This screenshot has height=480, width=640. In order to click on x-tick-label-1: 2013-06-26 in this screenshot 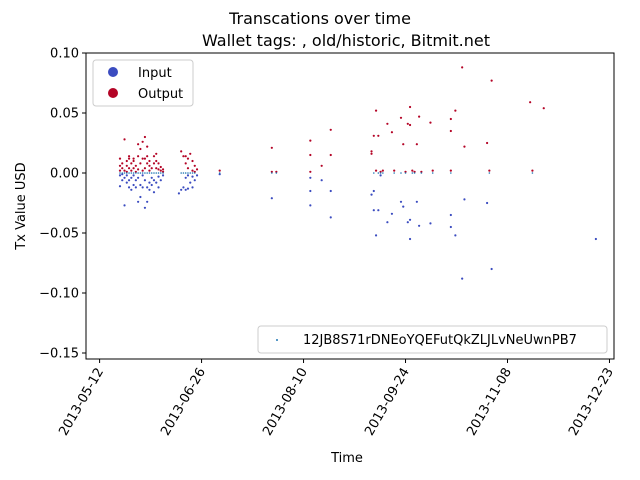, I will do `click(183, 402)`.